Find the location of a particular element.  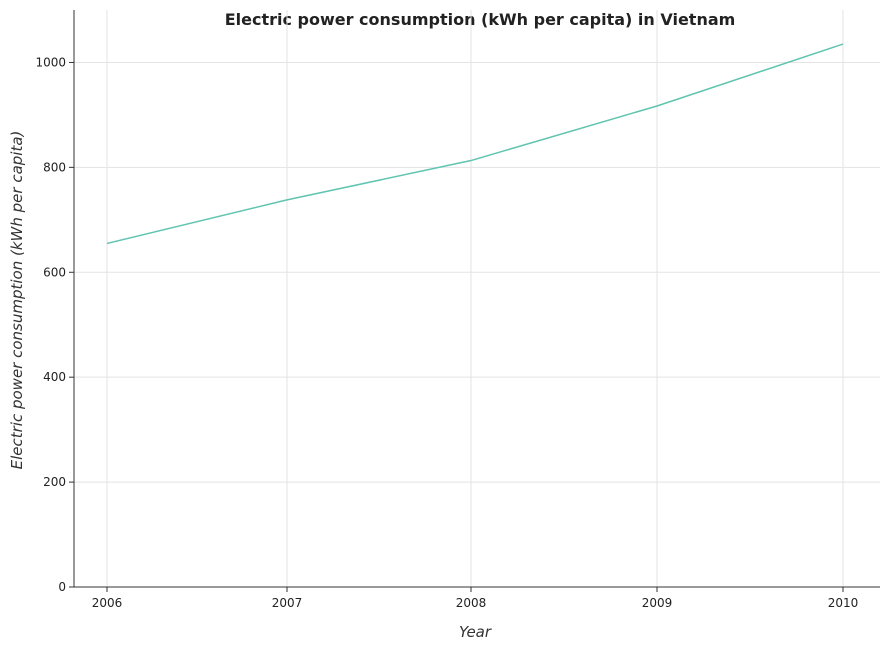

x-axis-ticks: 2006 2007 2008 2009 2010 is located at coordinates (475, 598).